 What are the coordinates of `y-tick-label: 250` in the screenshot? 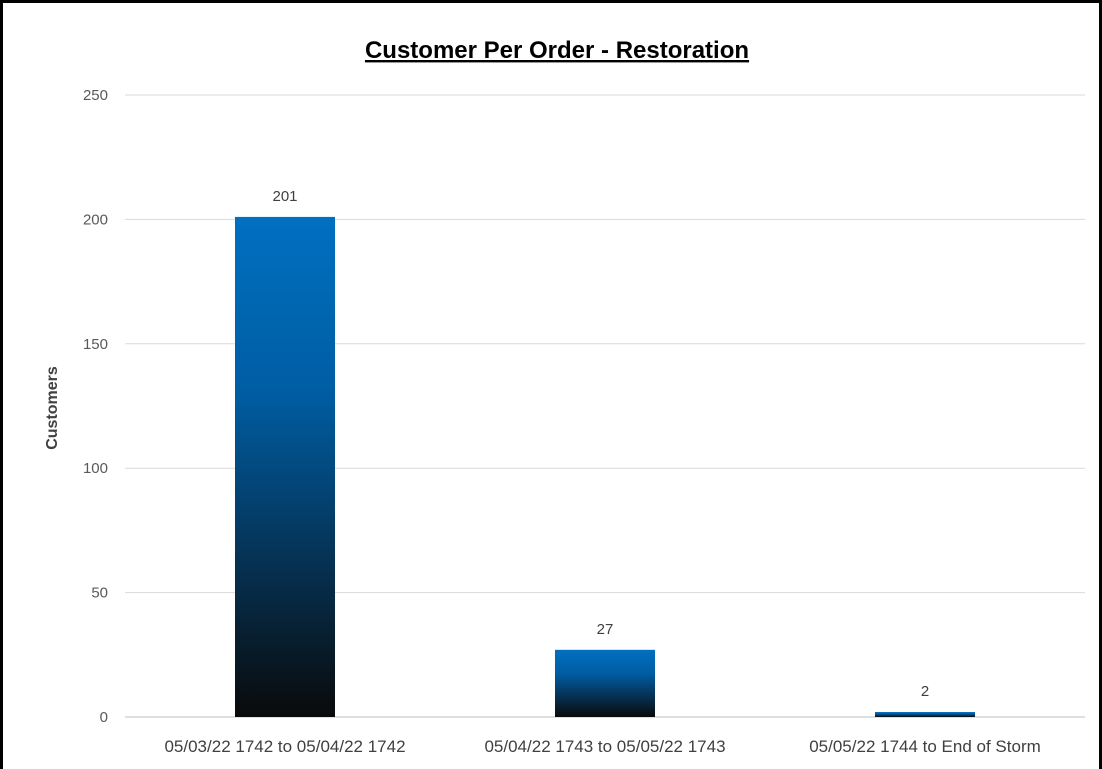 It's located at (95, 95).